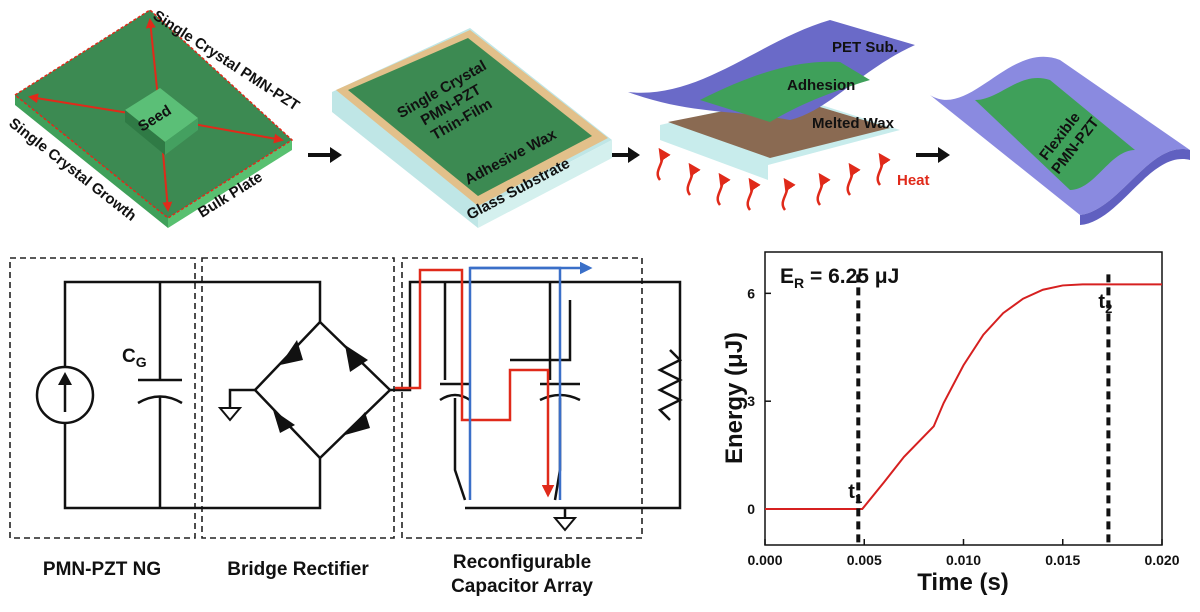 Image resolution: width=1200 pixels, height=612 pixels. What do you see at coordinates (853, 123) in the screenshot?
I see `label: Melted Wax` at bounding box center [853, 123].